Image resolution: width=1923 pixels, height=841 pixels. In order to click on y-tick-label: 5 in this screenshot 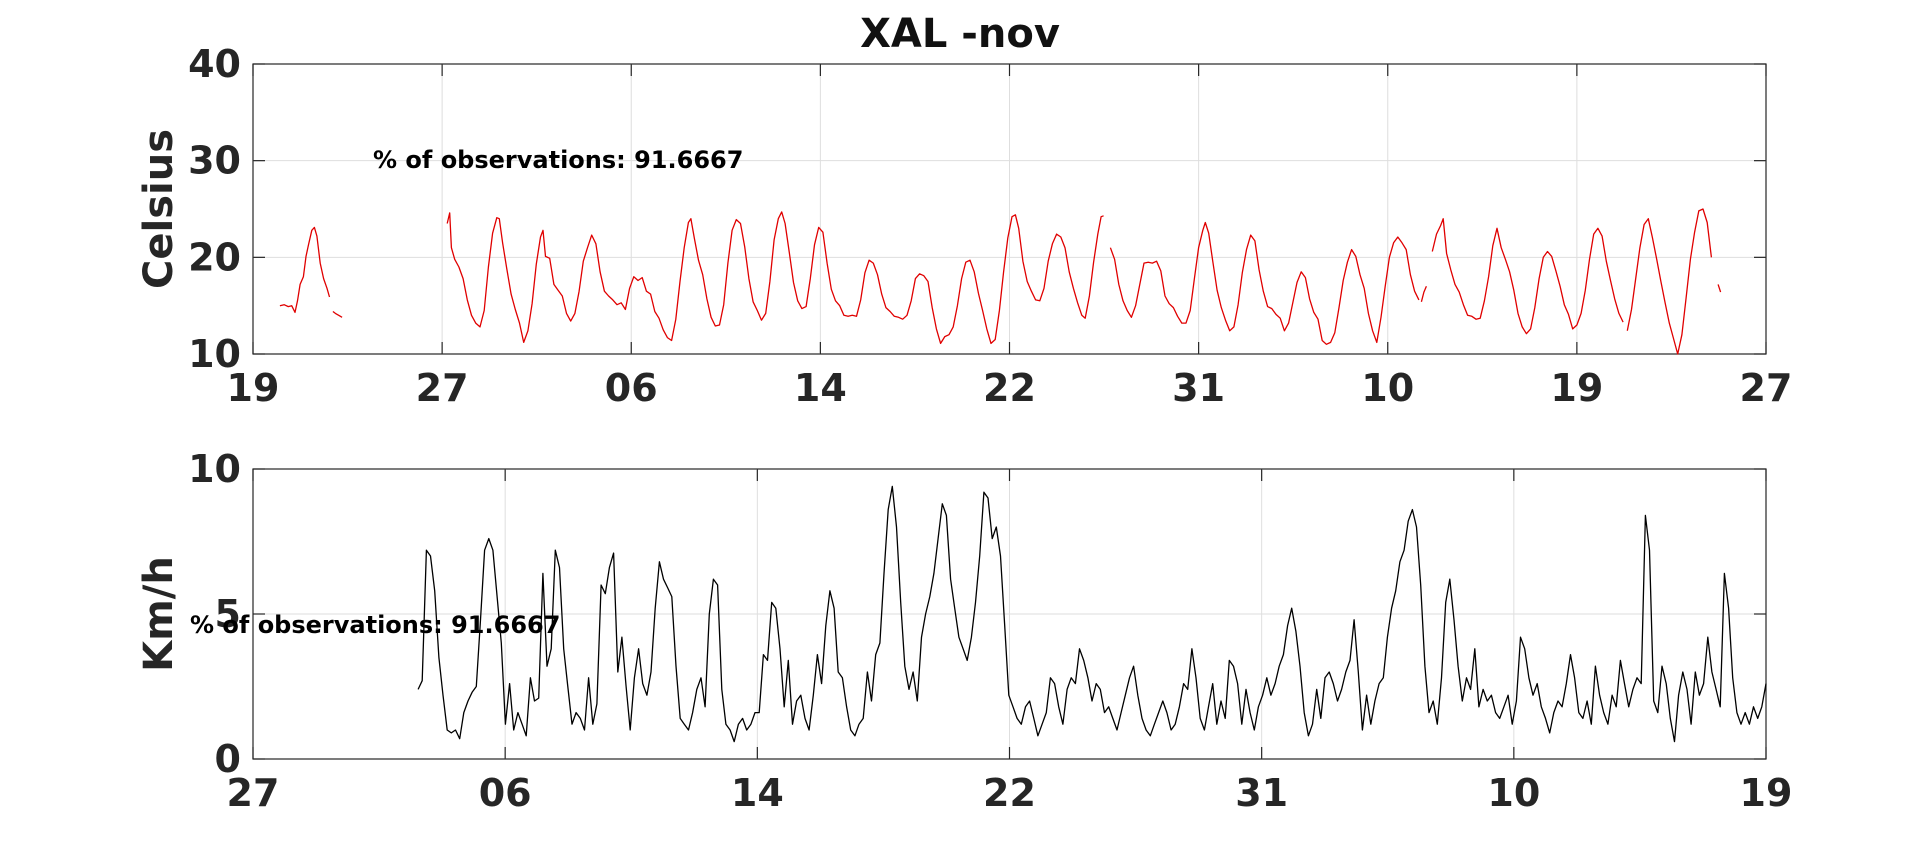, I will do `click(228, 614)`.